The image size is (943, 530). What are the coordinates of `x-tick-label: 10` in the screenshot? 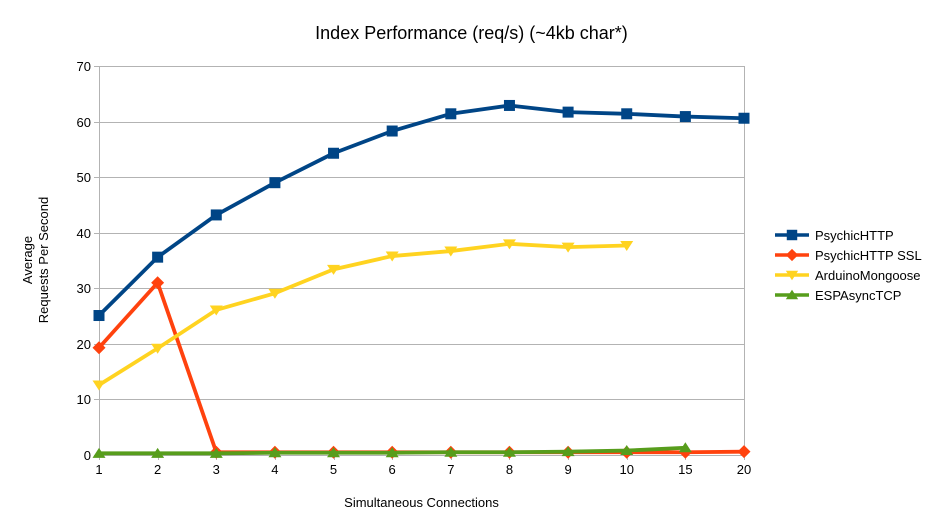 It's located at (626, 469).